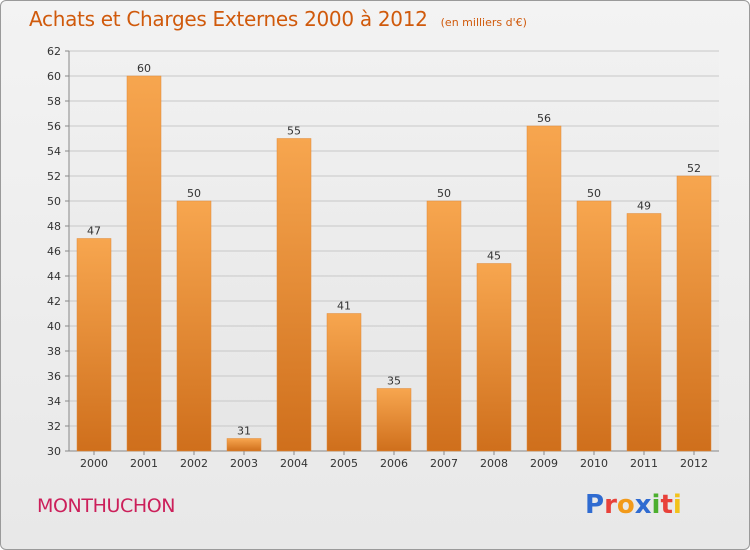  I want to click on data-label-2006: 35, so click(394, 381).